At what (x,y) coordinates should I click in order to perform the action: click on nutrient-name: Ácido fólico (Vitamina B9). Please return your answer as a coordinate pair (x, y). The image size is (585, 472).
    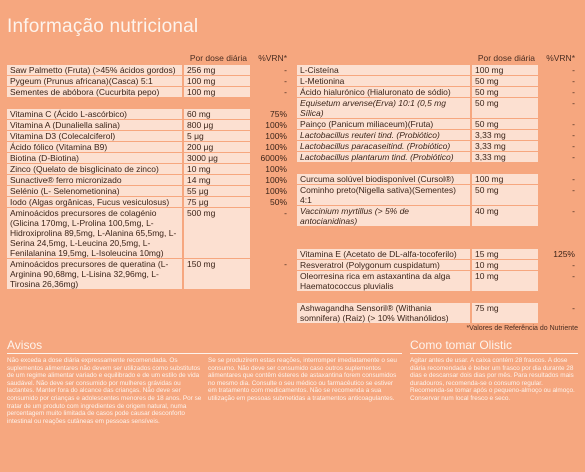
    Looking at the image, I should click on (94, 147).